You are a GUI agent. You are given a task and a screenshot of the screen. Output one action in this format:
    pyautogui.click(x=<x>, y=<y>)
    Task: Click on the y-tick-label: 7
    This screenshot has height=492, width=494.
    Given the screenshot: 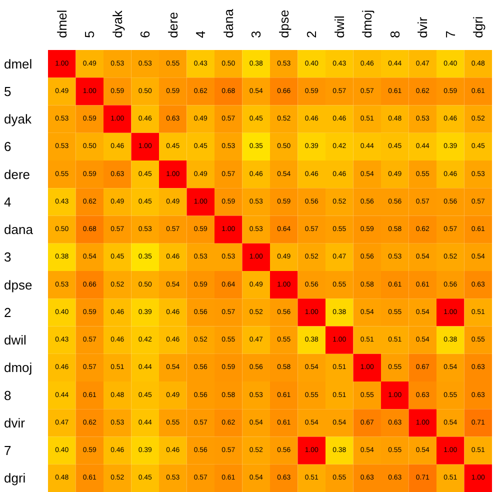 What is the action you would take?
    pyautogui.click(x=8, y=450)
    